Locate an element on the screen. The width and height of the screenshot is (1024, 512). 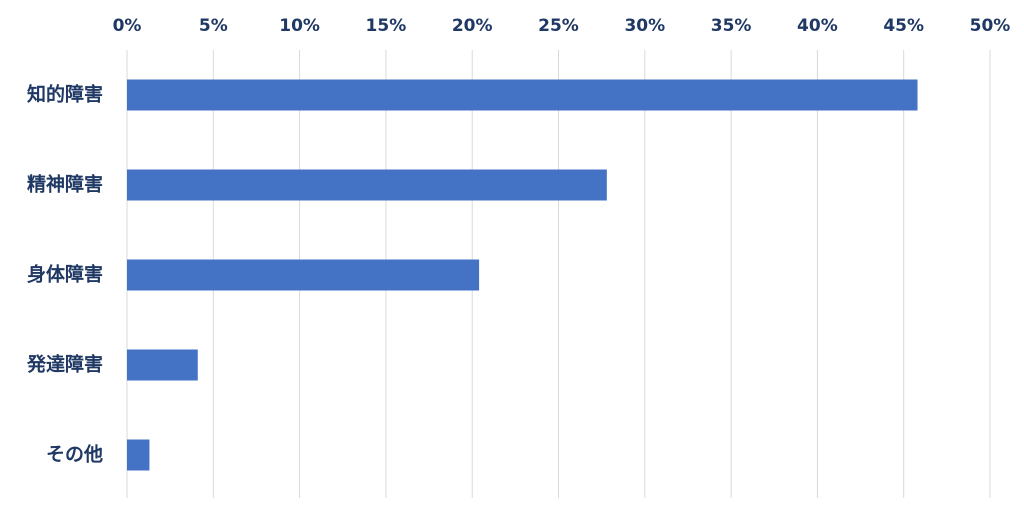
x-axis-ticks: 0% 5% 10% 15% 20% 25% 30% 35% 40% 45% 50% is located at coordinates (562, 26).